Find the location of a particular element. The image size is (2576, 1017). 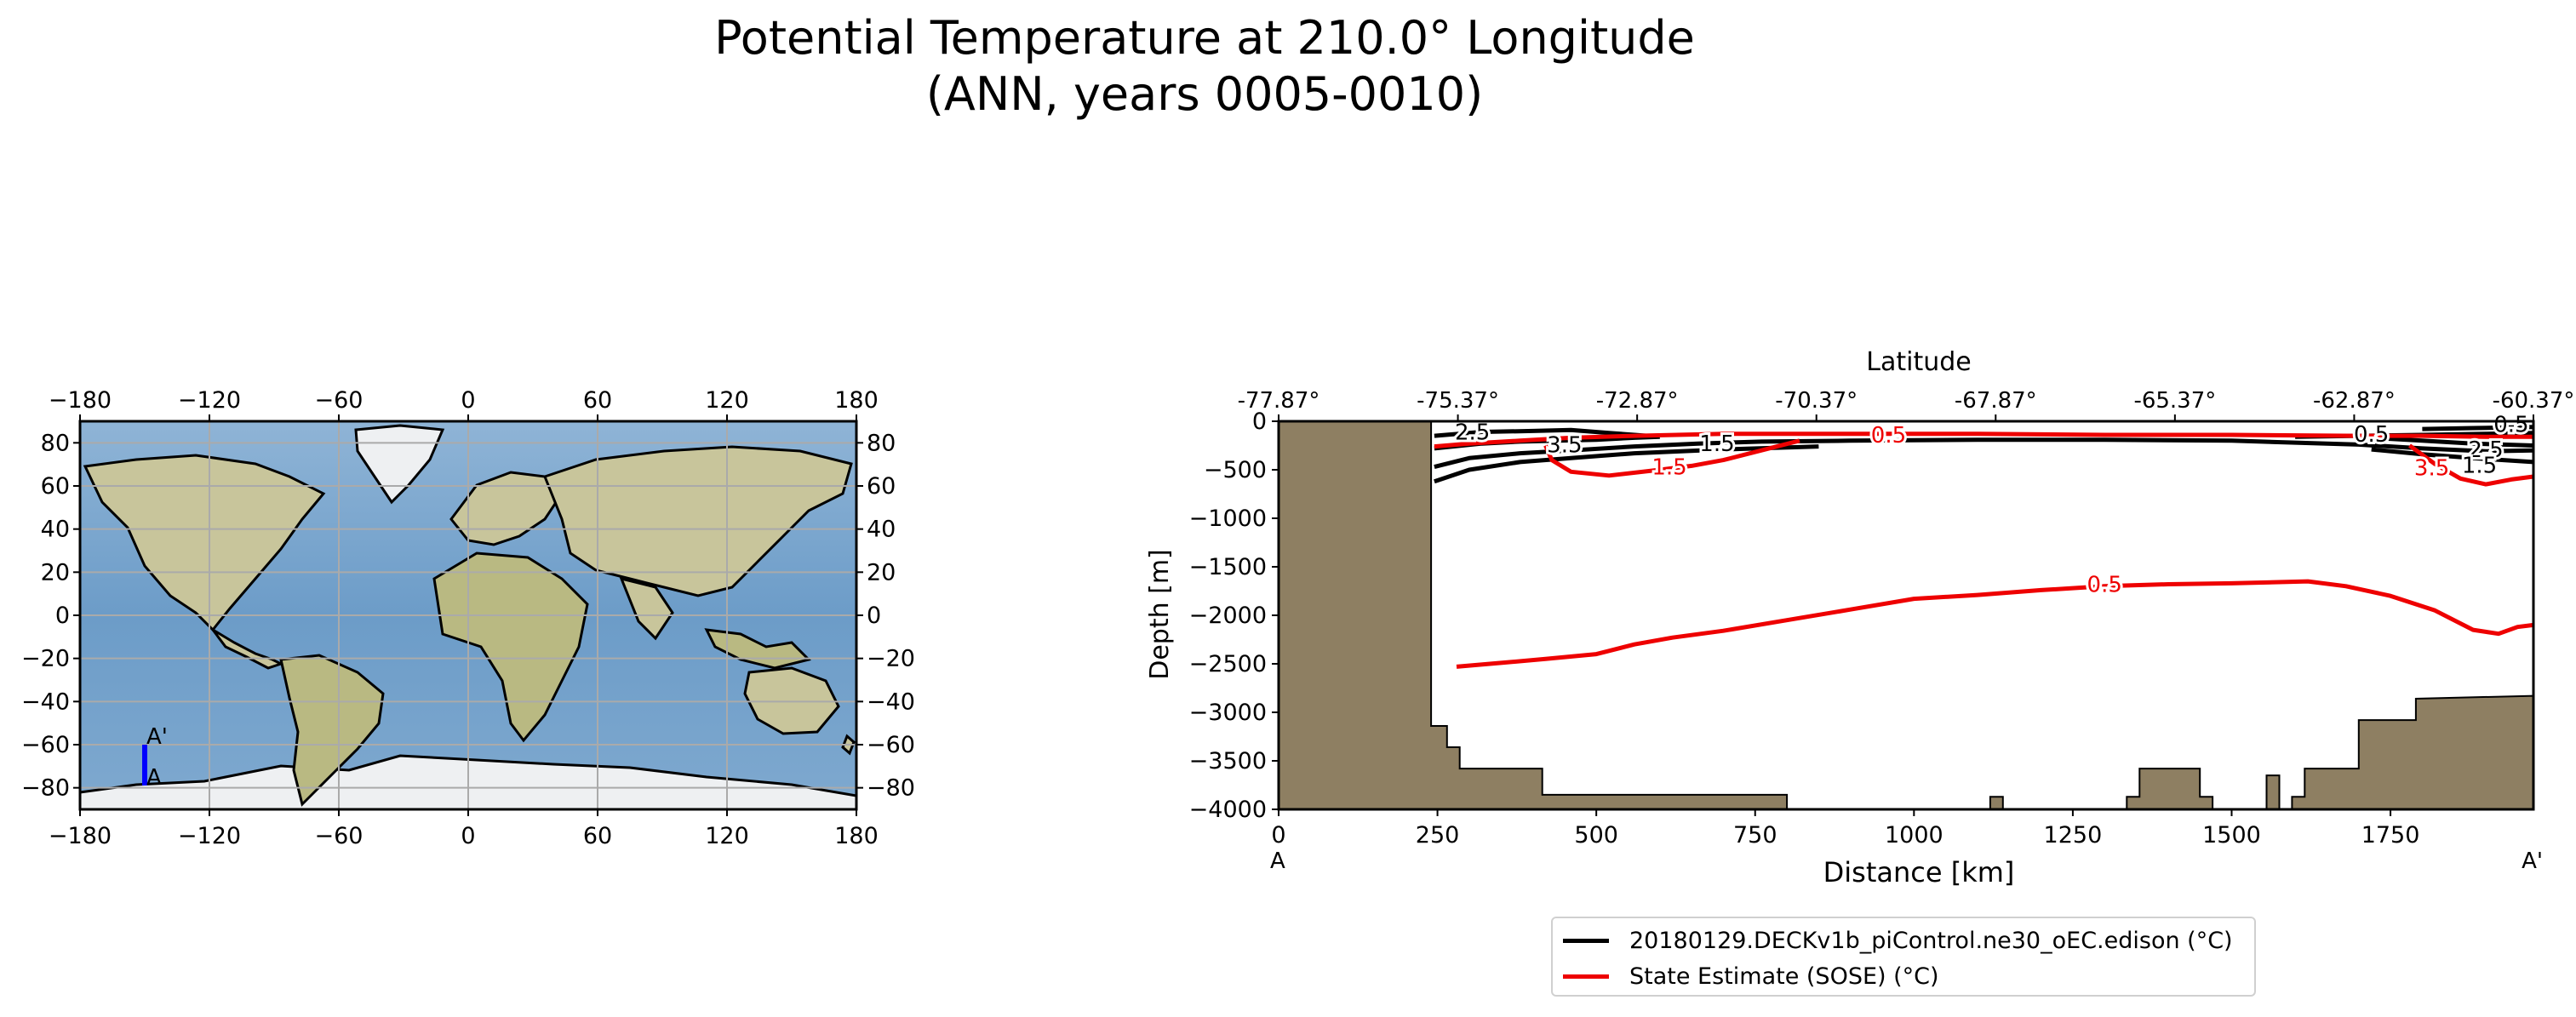

latitude-tick-label: -70.37° is located at coordinates (1816, 401).